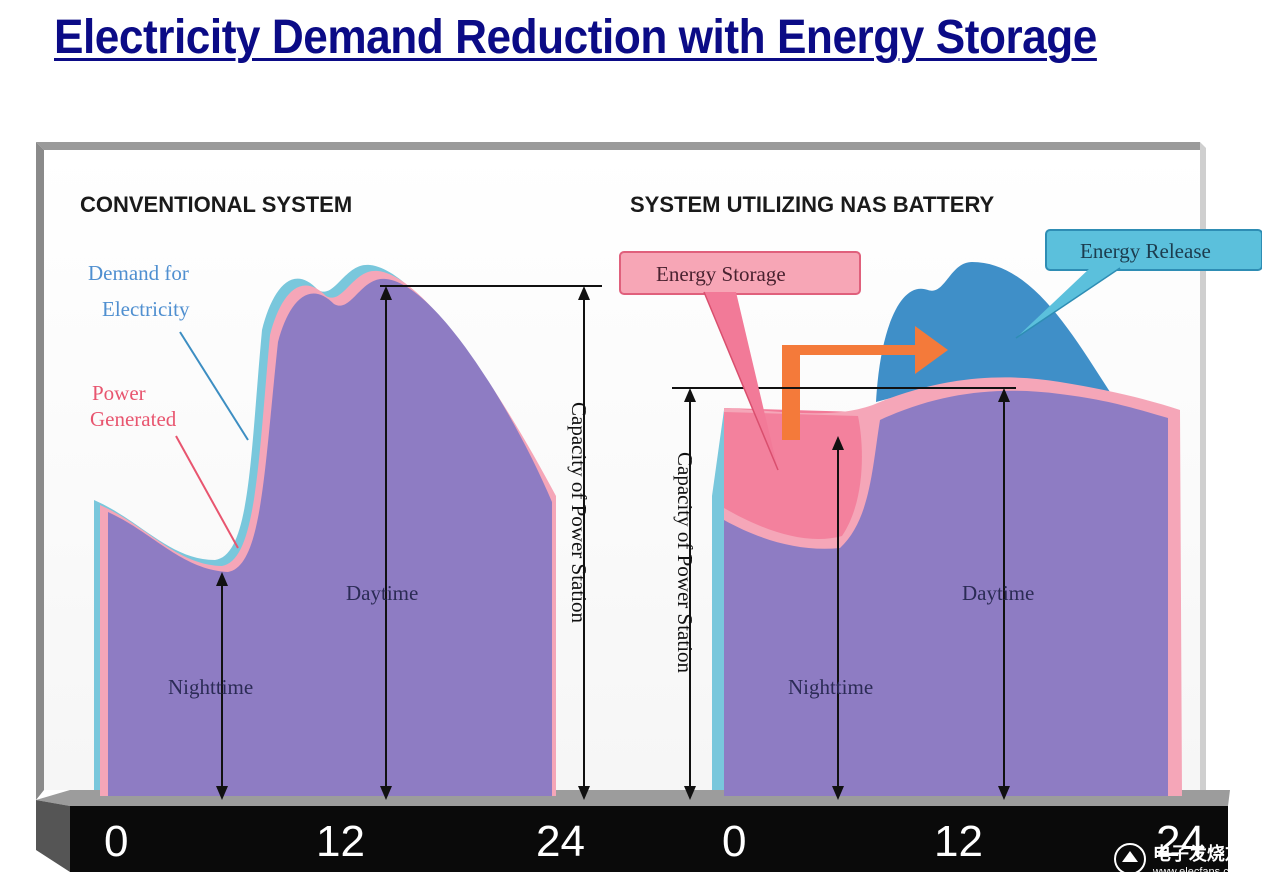  What do you see at coordinates (998, 593) in the screenshot?
I see `right-daytime-label: Daytime` at bounding box center [998, 593].